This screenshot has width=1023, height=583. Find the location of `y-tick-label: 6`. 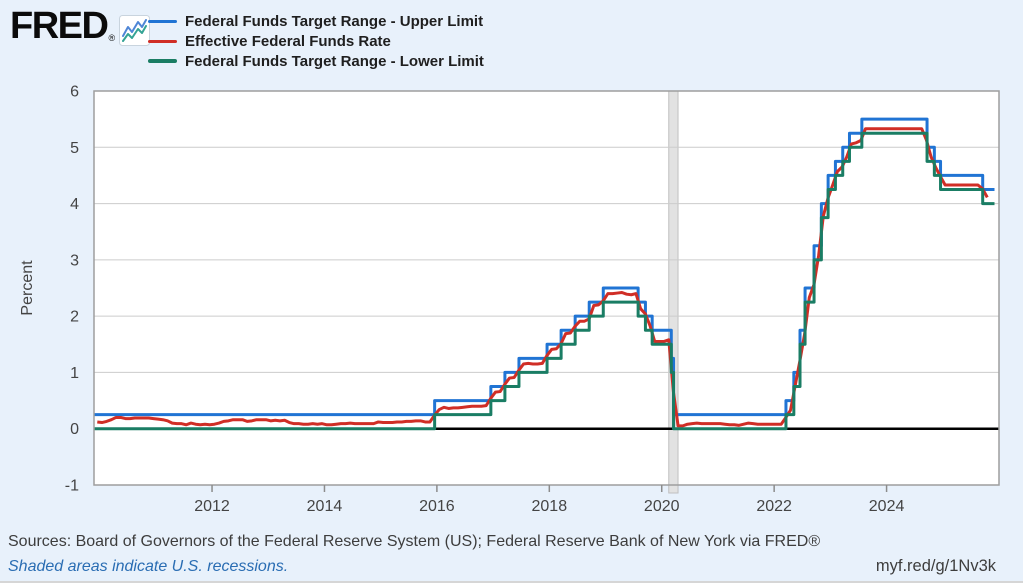

y-tick-label: 6 is located at coordinates (74, 92).